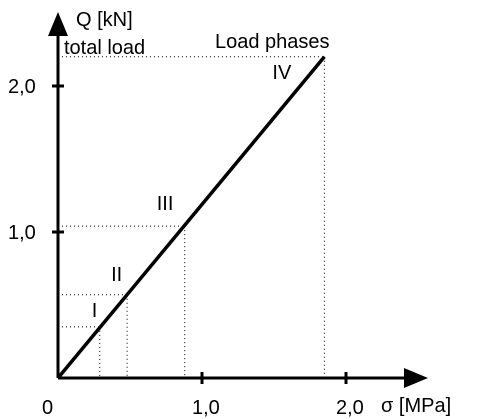  What do you see at coordinates (282, 73) in the screenshot?
I see `phase-label-3: IV` at bounding box center [282, 73].